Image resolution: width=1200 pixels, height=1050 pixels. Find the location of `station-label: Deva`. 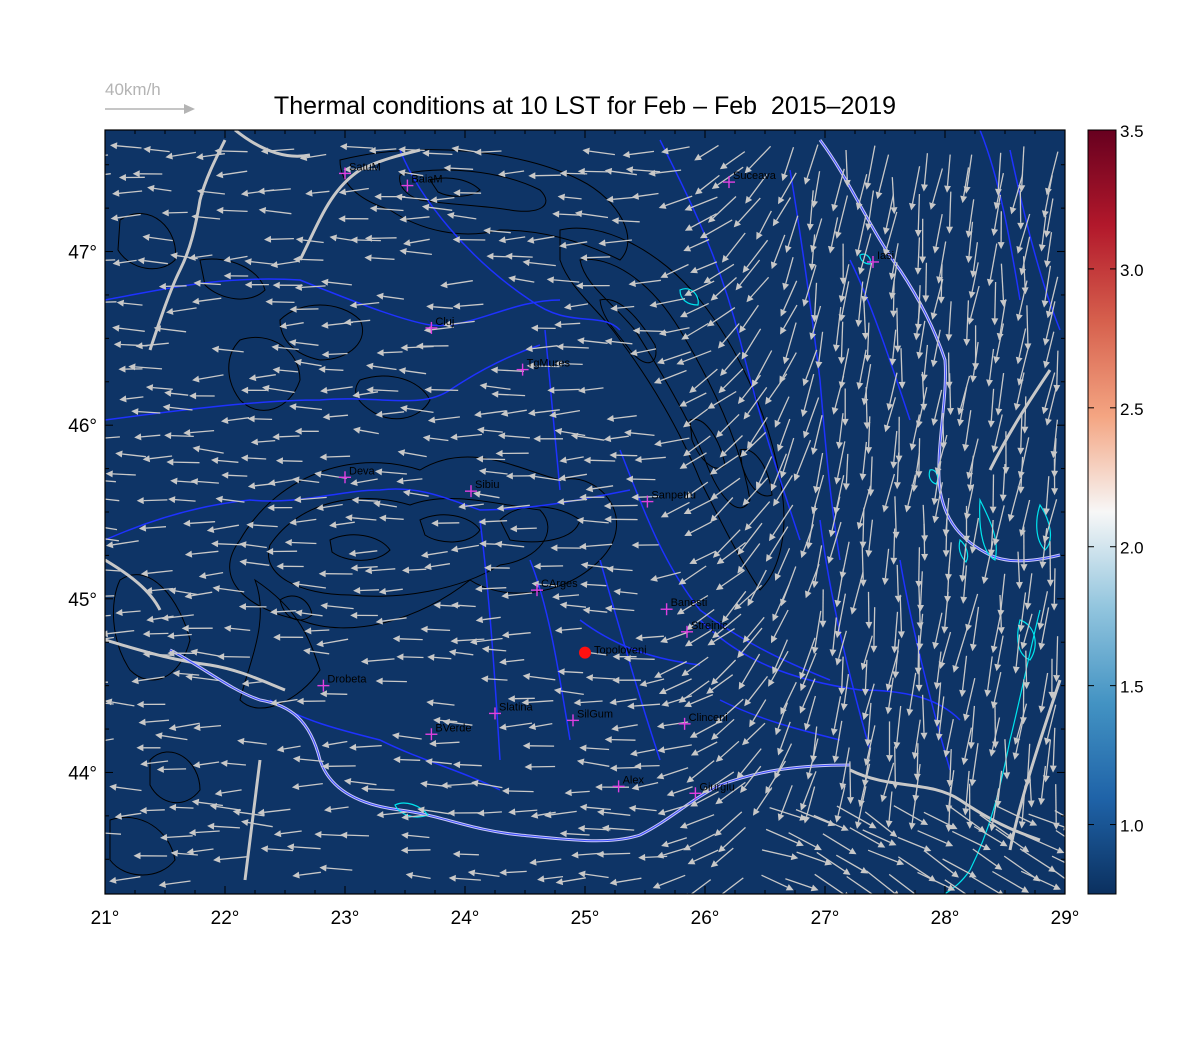

station-label: Deva is located at coordinates (362, 471).